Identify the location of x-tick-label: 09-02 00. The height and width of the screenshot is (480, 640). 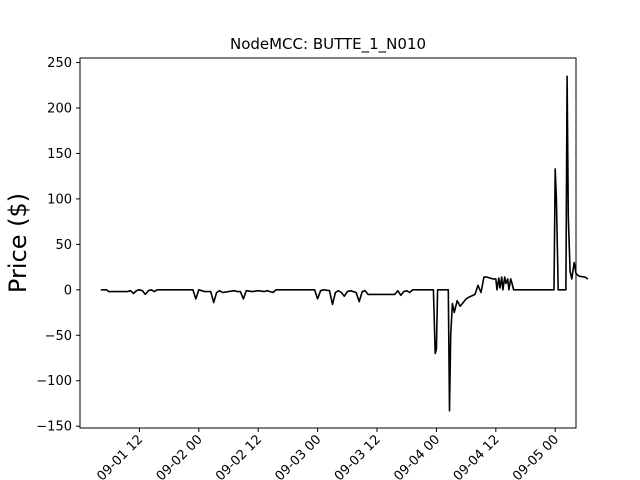
(180, 456).